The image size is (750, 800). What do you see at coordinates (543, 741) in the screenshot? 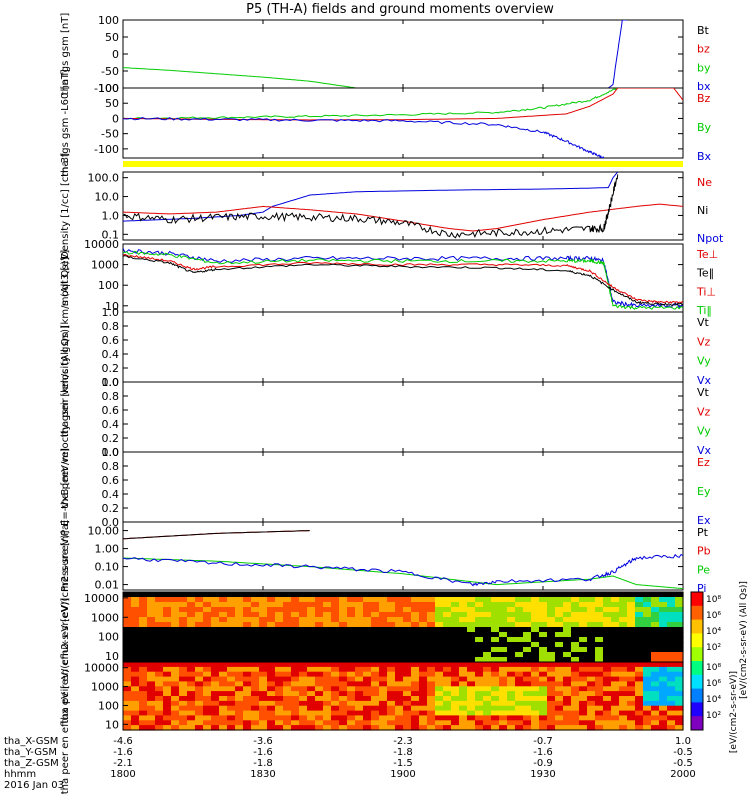
I see `x-tick-value: -0.7` at bounding box center [543, 741].